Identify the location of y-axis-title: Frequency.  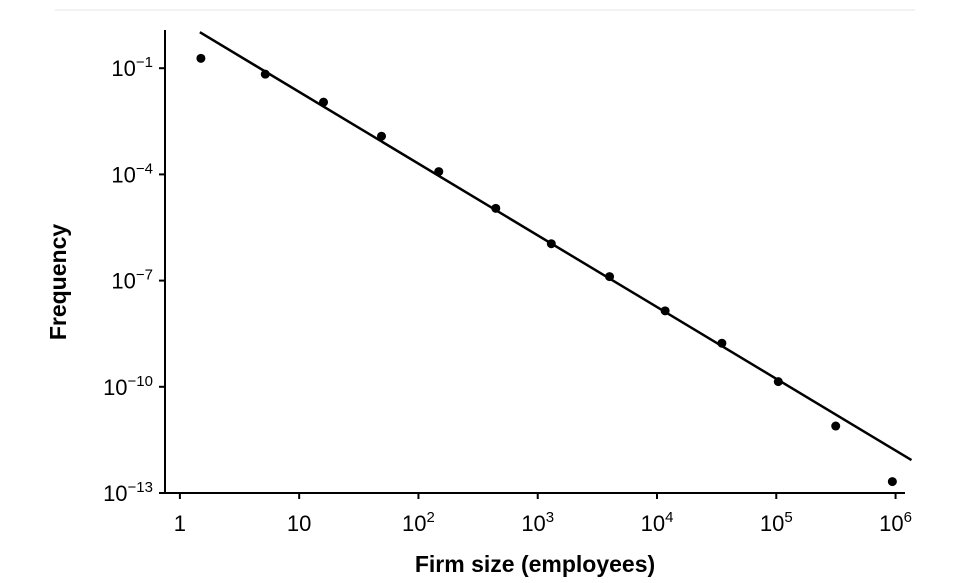
(58, 282).